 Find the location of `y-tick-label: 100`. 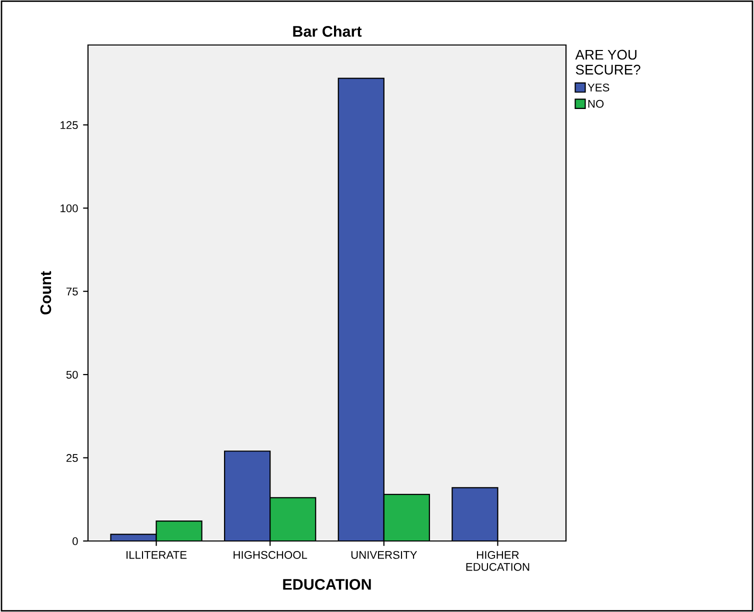

y-tick-label: 100 is located at coordinates (69, 208).